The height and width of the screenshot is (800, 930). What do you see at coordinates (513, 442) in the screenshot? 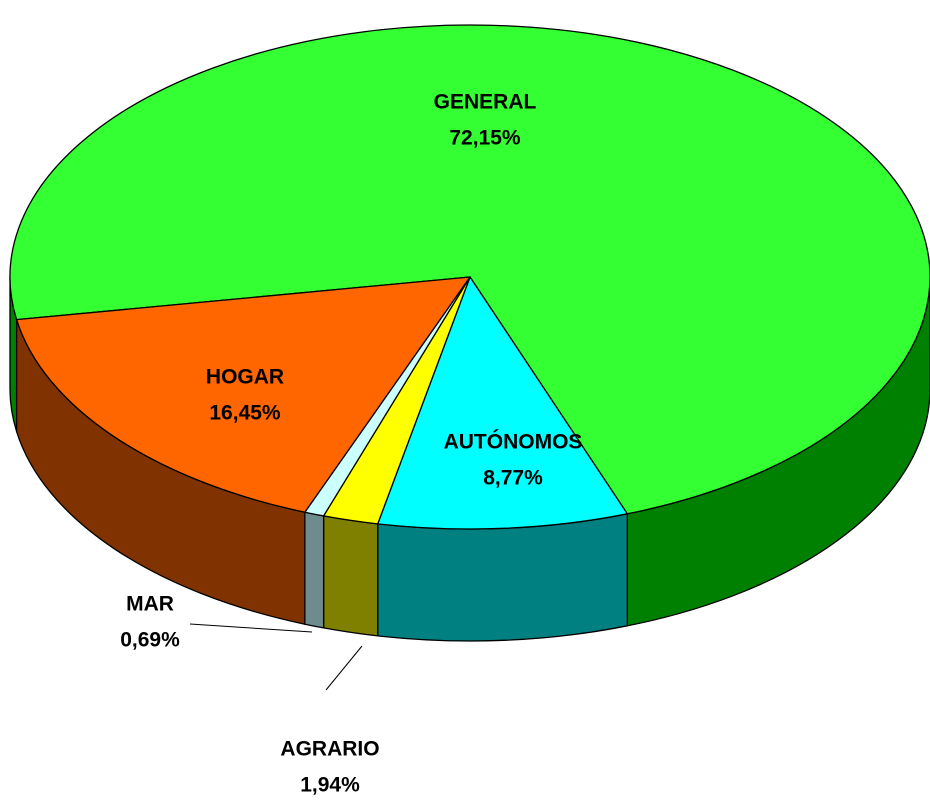
I see `slice-label: AUTÓNOMOS` at bounding box center [513, 442].